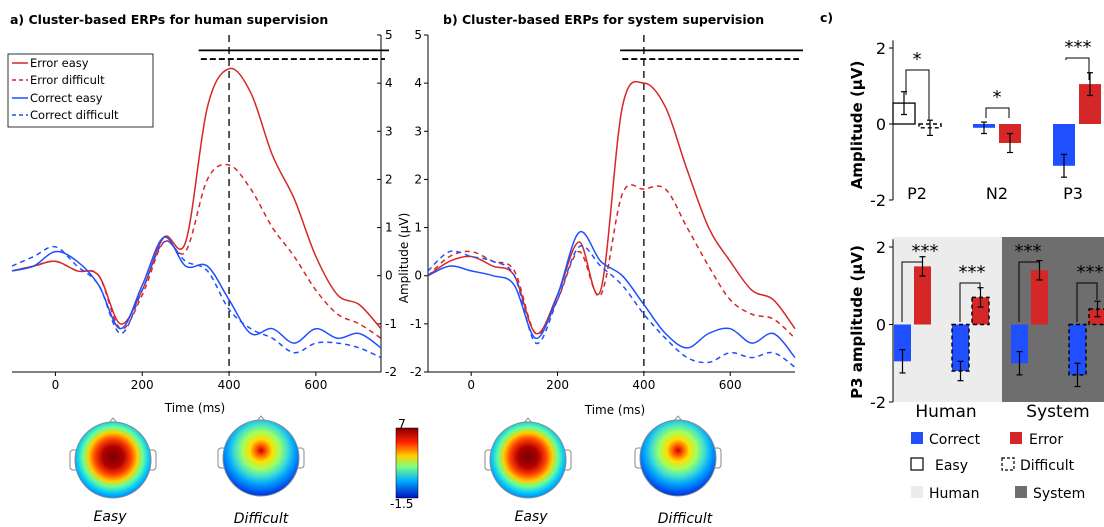 The image size is (1104, 527). What do you see at coordinates (955, 440) in the screenshot?
I see `legend-correct: Correct` at bounding box center [955, 440].